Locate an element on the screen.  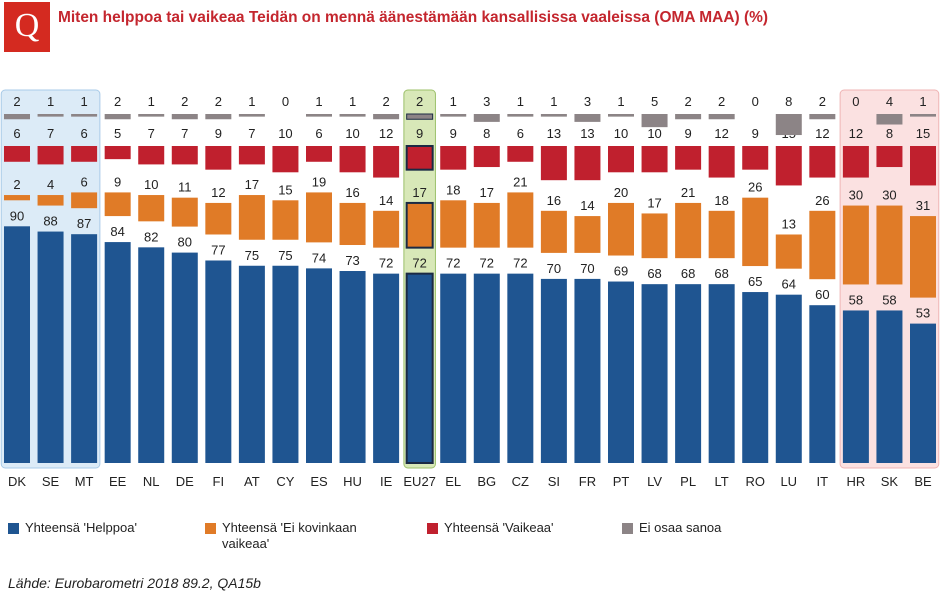
legend-swatch is located at coordinates (210, 528).